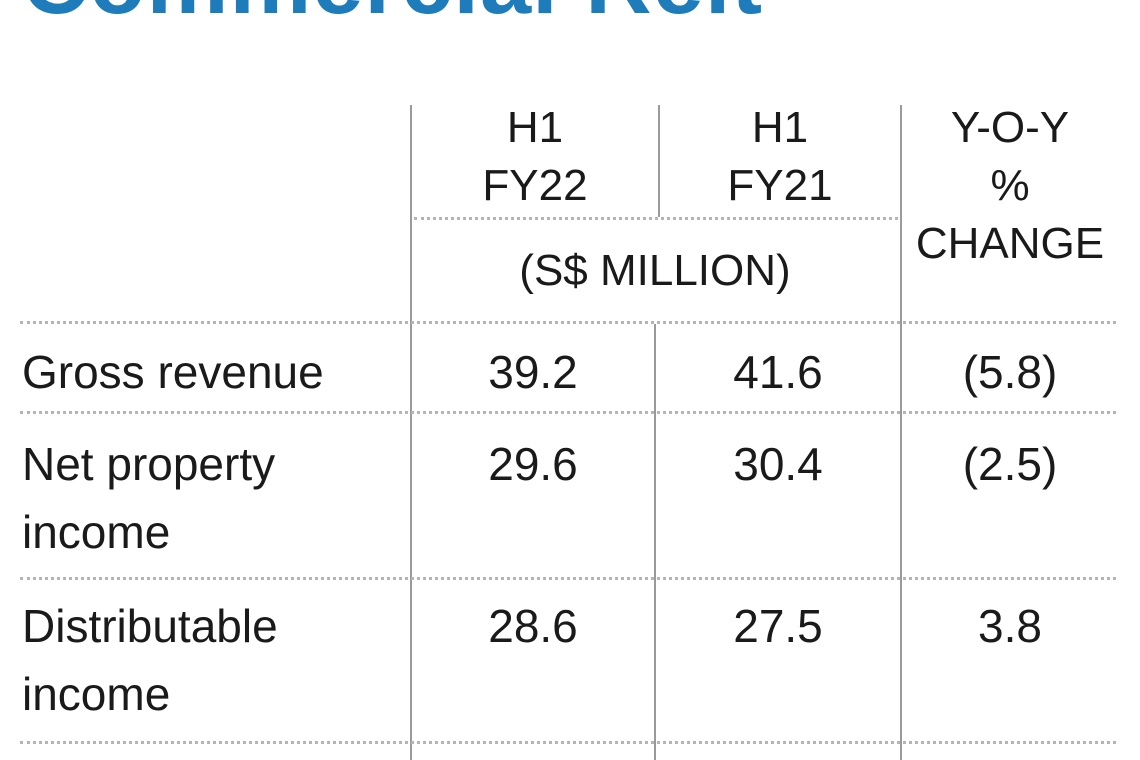 Image resolution: width=1140 pixels, height=760 pixels. What do you see at coordinates (535, 185) in the screenshot?
I see `column-header: FY22` at bounding box center [535, 185].